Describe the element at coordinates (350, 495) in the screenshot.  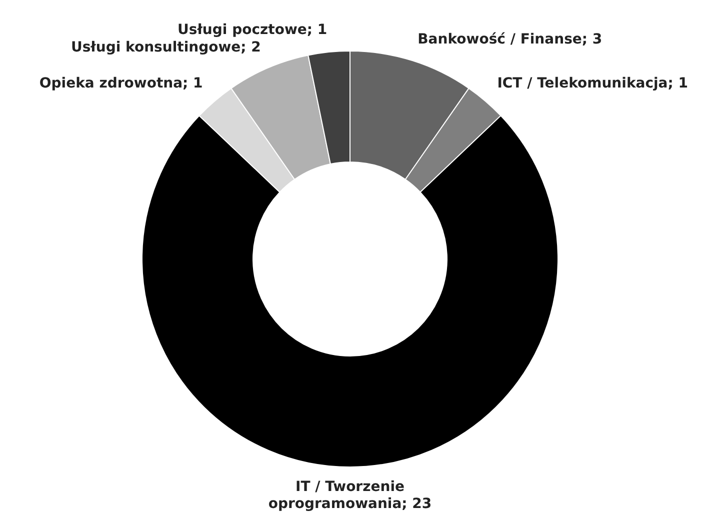
I see `slice-label: IT / Tworzenie oprogramowania; 23` at that location.